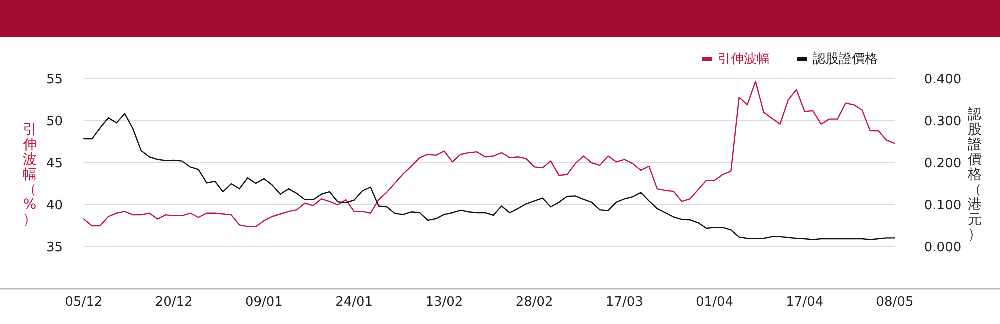  I want to click on y2-tick-label: 0.300, so click(943, 122).